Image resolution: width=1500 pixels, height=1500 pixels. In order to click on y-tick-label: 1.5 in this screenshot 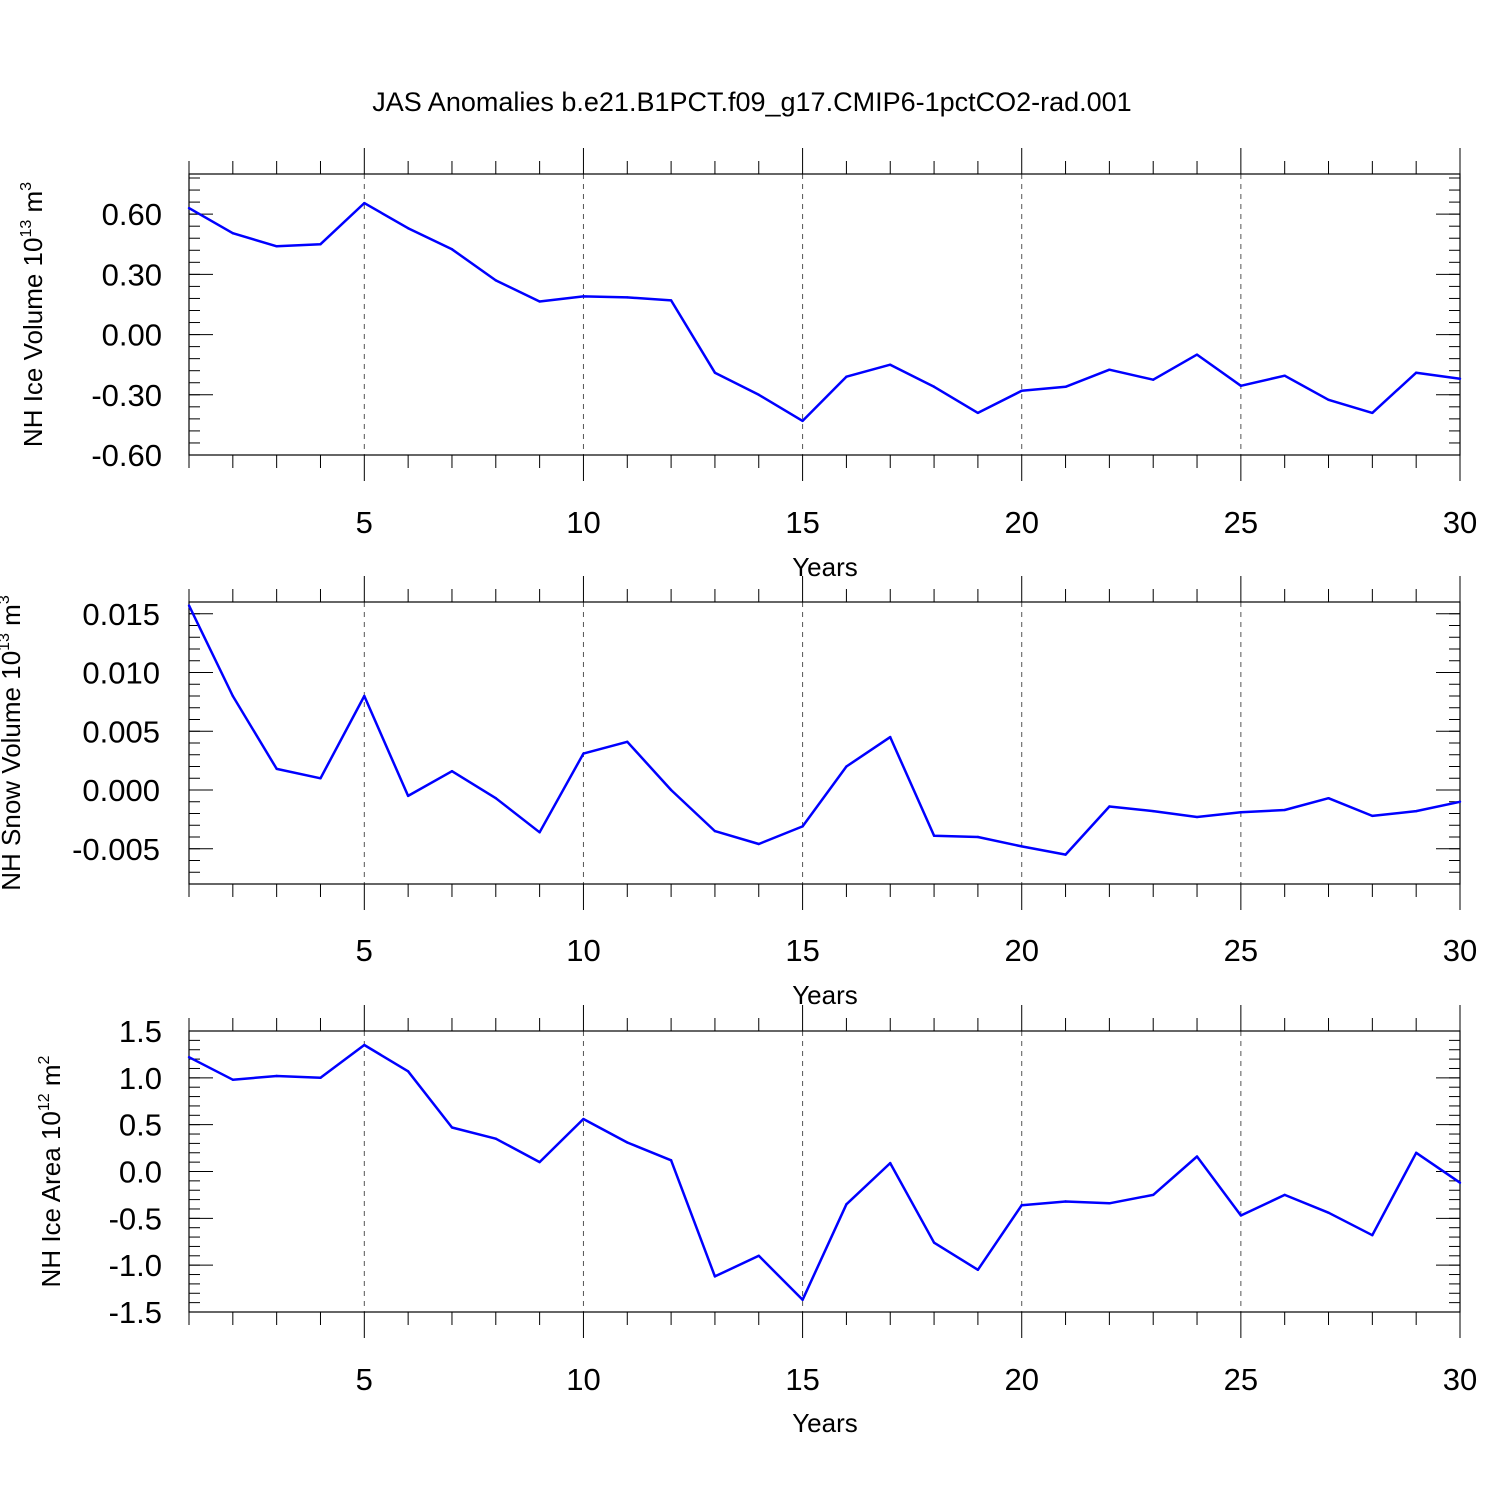, I will do `click(140, 1031)`.